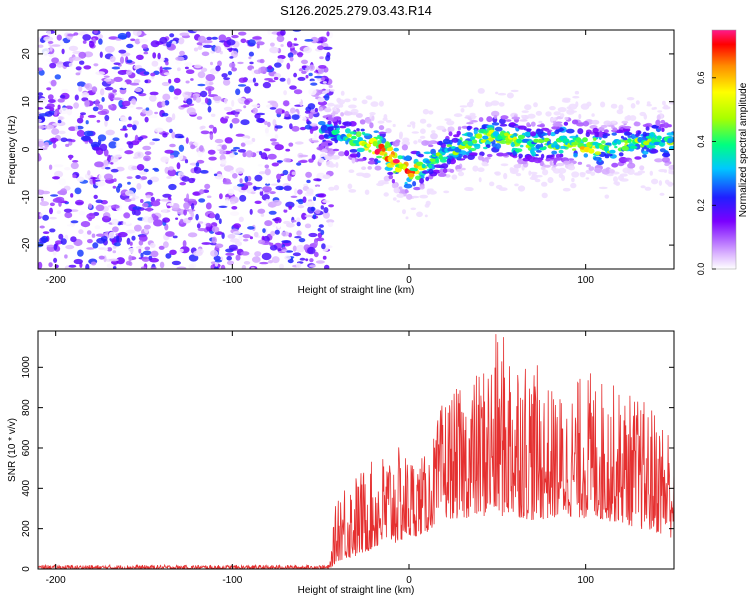  Describe the element at coordinates (26, 407) in the screenshot. I see `snr-y-tick-label: 800` at that location.